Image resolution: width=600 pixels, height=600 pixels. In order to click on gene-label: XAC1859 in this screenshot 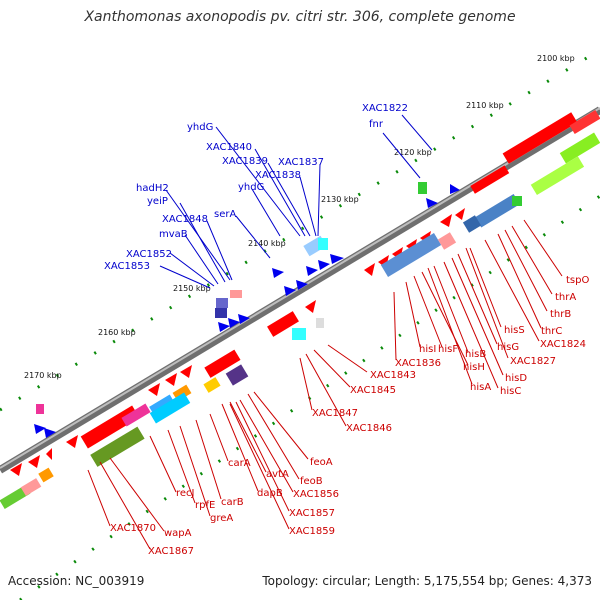, I will do `click(312, 531)`.